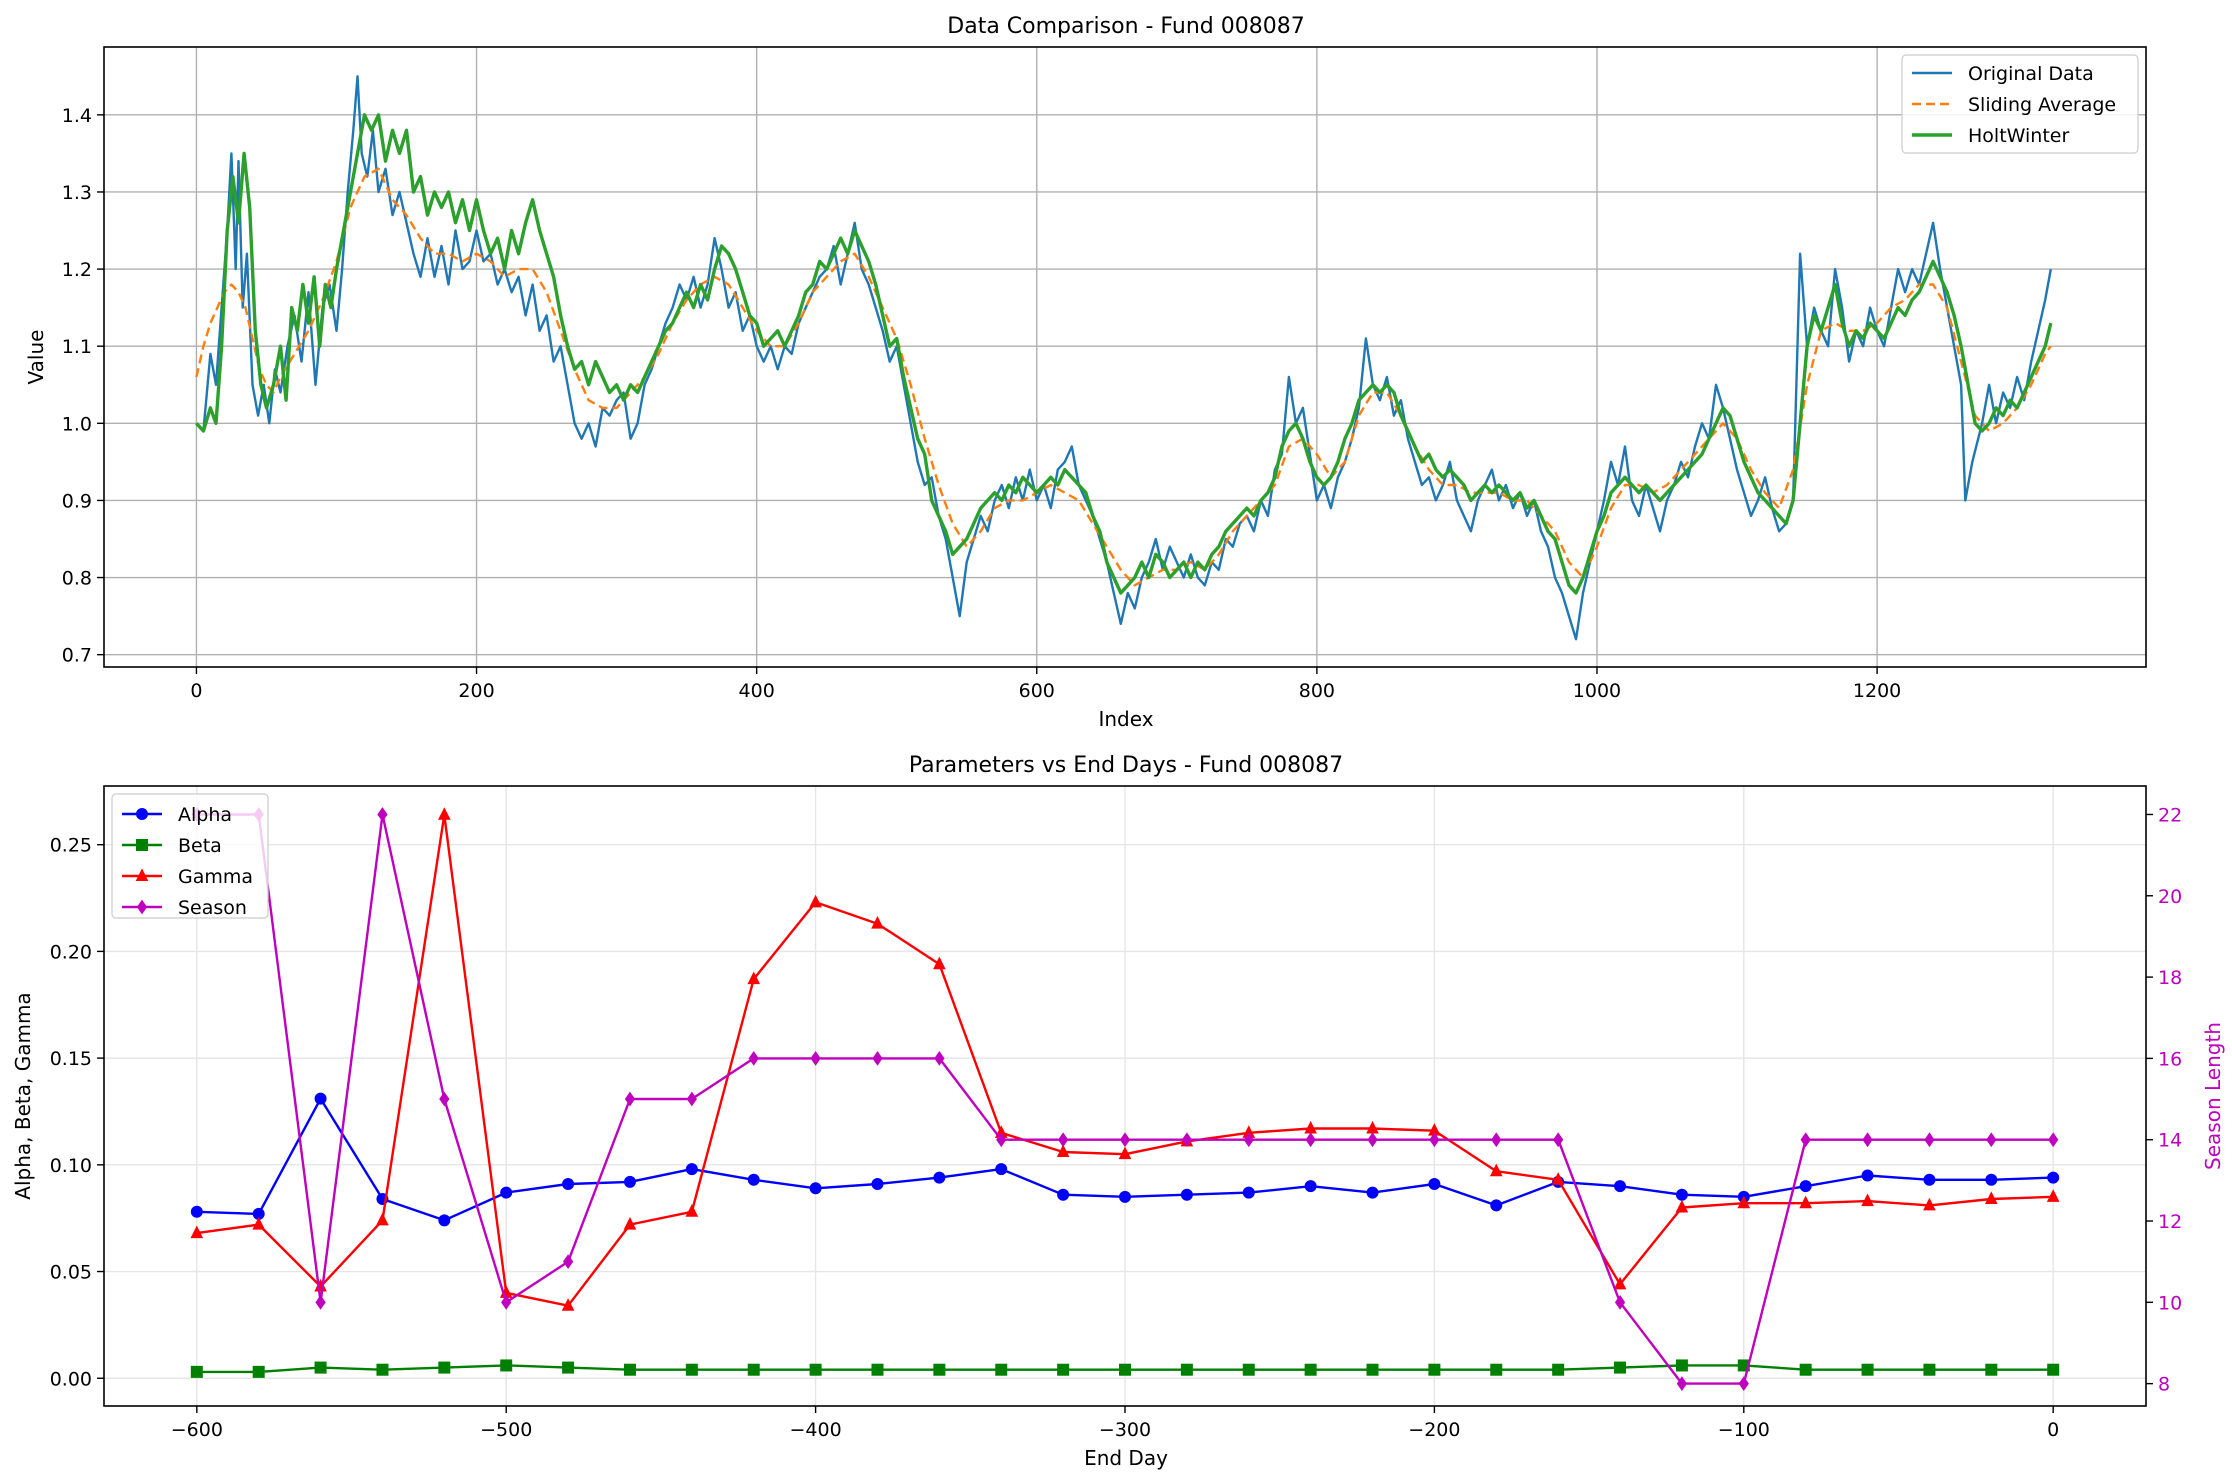  What do you see at coordinates (1126, 1458) in the screenshot?
I see `bottom-chart-x-axis-label: End Day` at bounding box center [1126, 1458].